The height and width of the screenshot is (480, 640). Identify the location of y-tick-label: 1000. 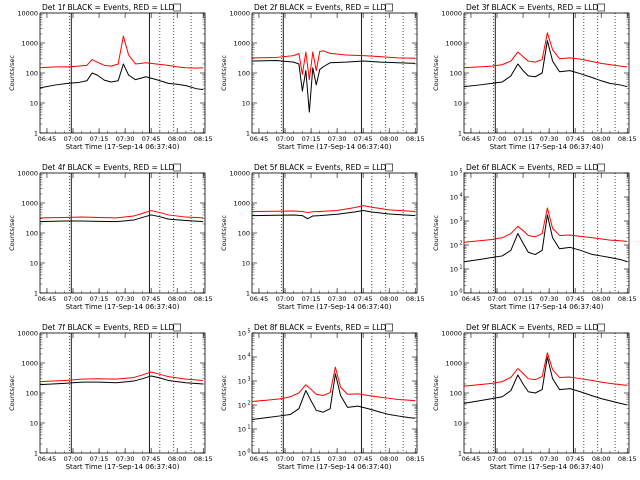
(241, 203).